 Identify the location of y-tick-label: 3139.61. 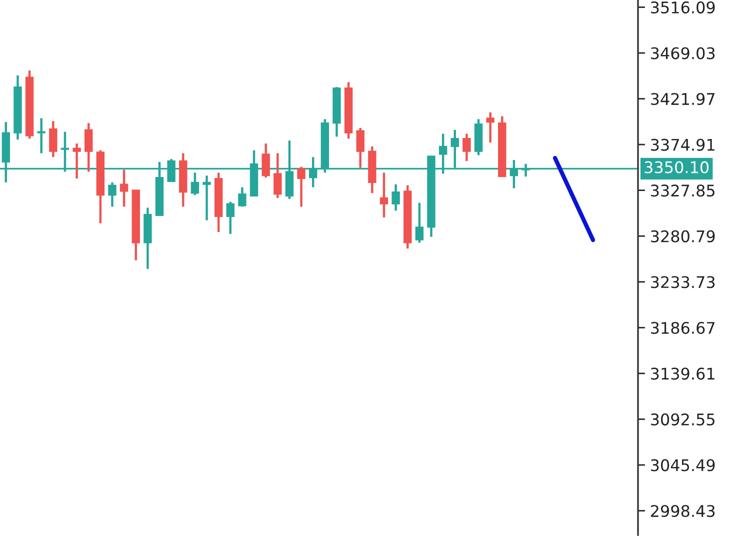
(682, 374).